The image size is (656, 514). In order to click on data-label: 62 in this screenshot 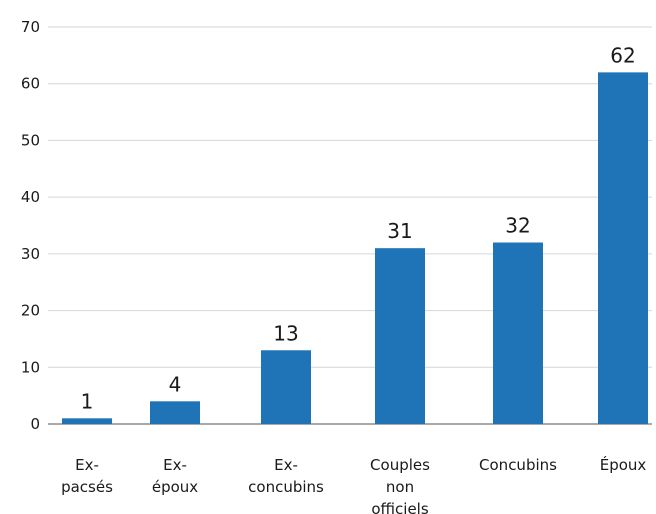, I will do `click(622, 55)`.